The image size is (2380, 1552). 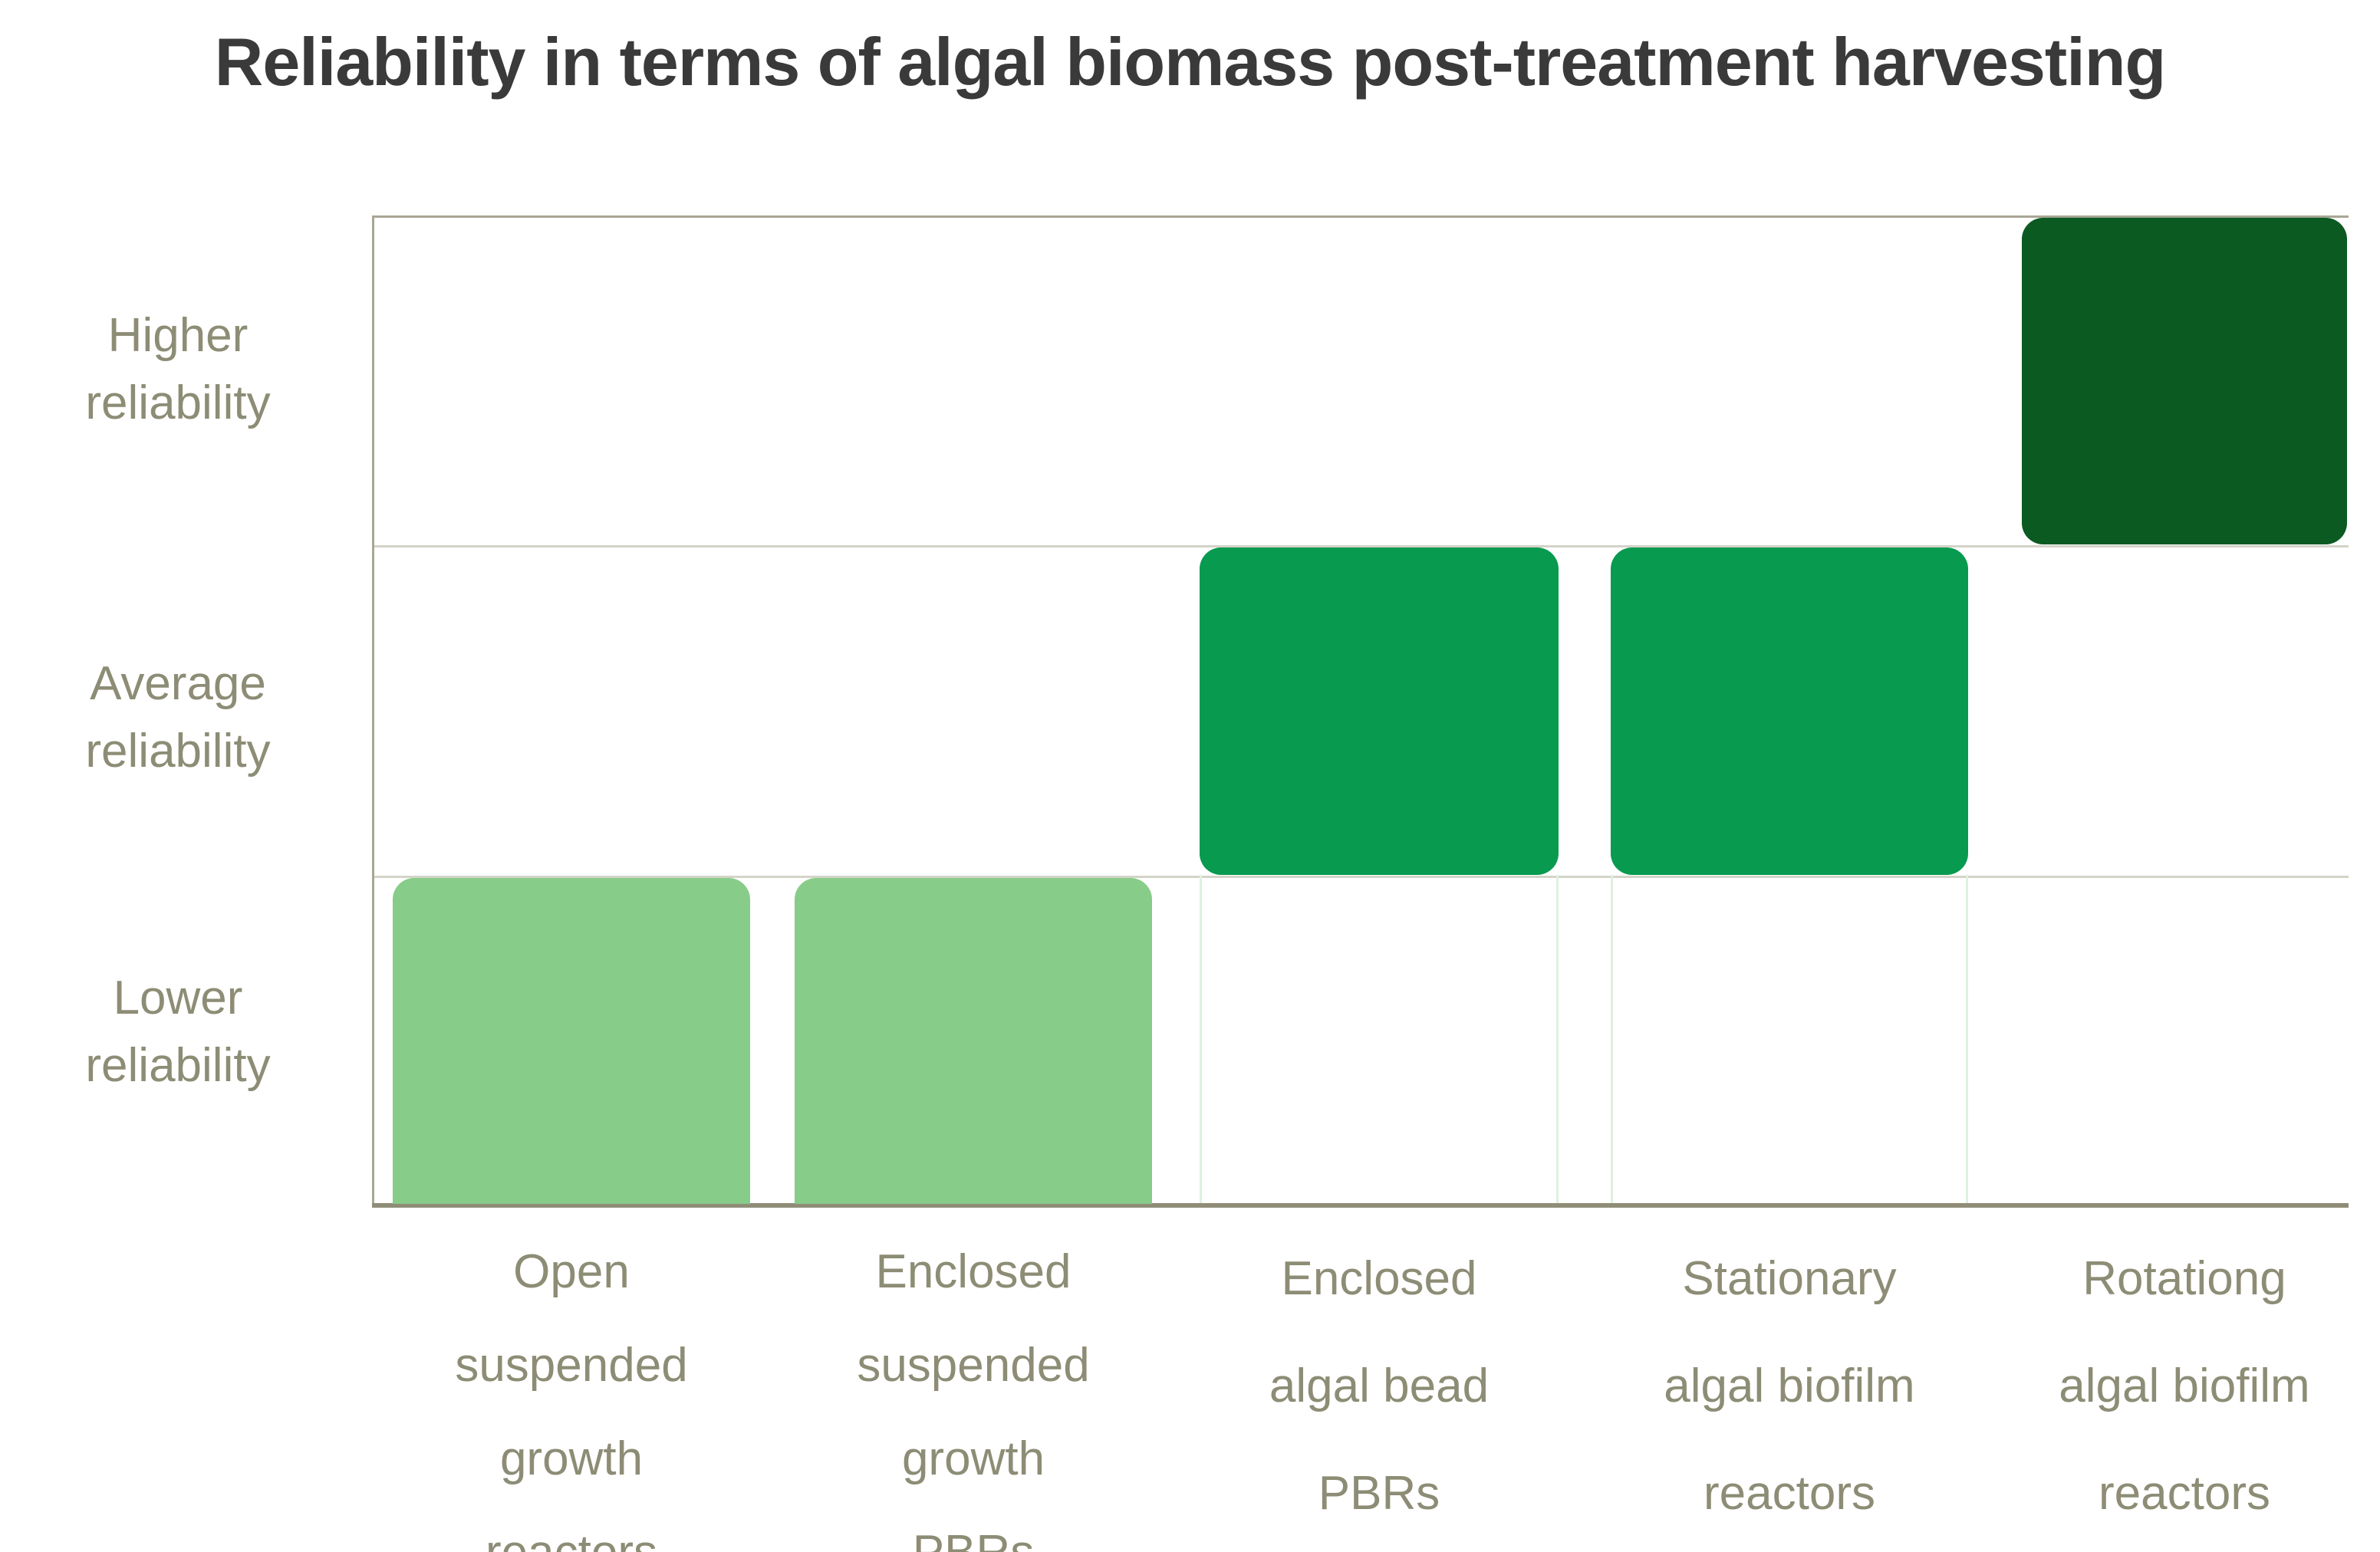 I want to click on x-category-label-4: Stationary algal biofilm reactors, so click(x=1789, y=1386).